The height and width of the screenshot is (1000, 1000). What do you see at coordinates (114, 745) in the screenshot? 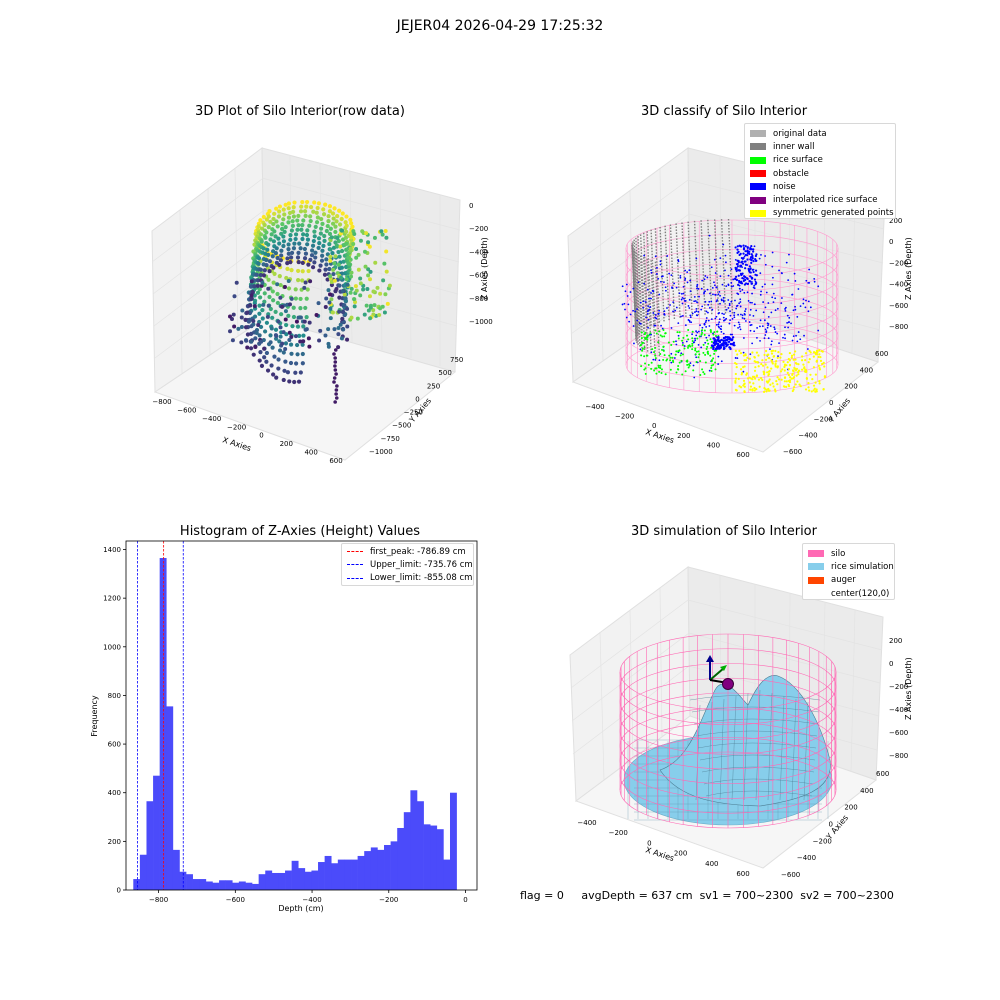
I see `y-tick-label: 600` at bounding box center [114, 745].